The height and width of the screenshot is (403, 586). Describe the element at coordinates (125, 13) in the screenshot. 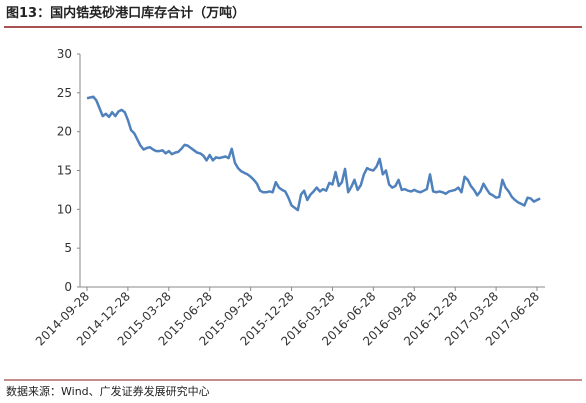

I see `chart-title: 图13：国内锆英砂港口库存合计（万吨）` at that location.